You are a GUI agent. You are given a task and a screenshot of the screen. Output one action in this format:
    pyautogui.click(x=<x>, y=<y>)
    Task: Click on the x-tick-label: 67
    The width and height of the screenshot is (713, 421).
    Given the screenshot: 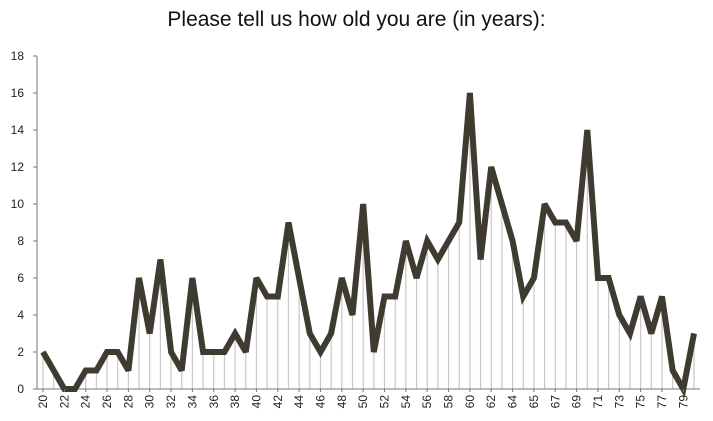 What is the action you would take?
    pyautogui.click(x=555, y=402)
    